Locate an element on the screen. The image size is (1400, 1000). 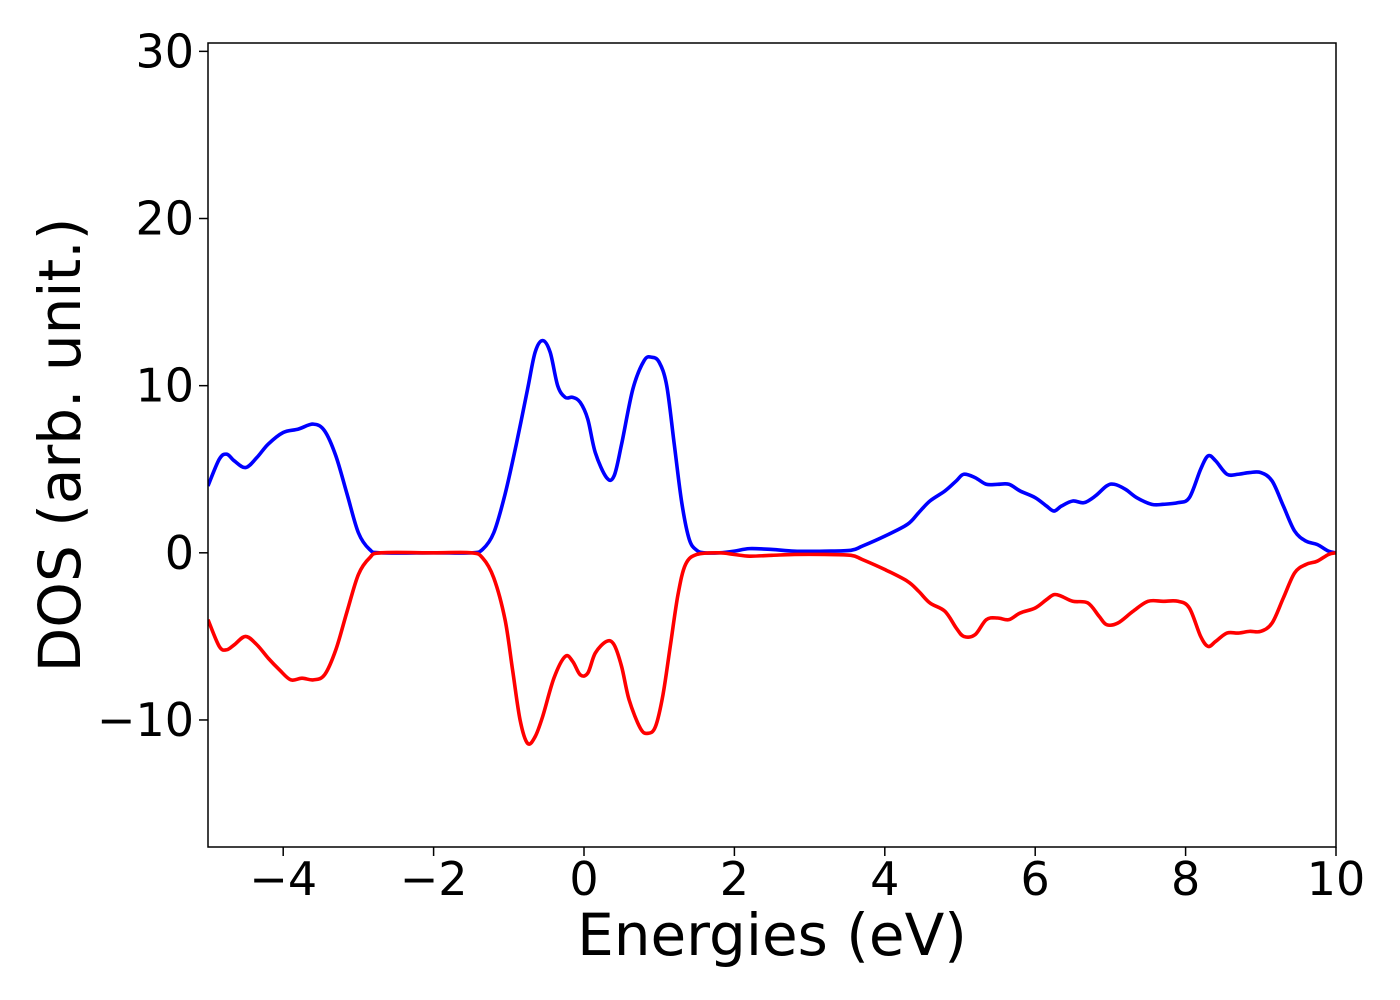
x-axis-label: Energies (eV) is located at coordinates (772, 935).